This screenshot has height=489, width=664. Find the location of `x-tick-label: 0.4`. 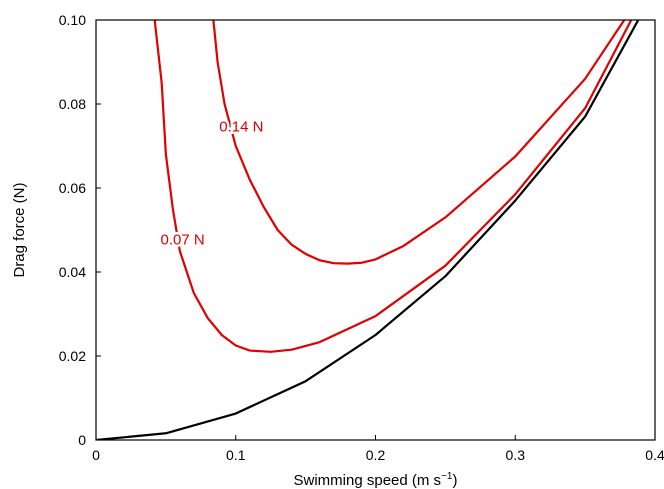

x-tick-label: 0.4 is located at coordinates (654, 455).